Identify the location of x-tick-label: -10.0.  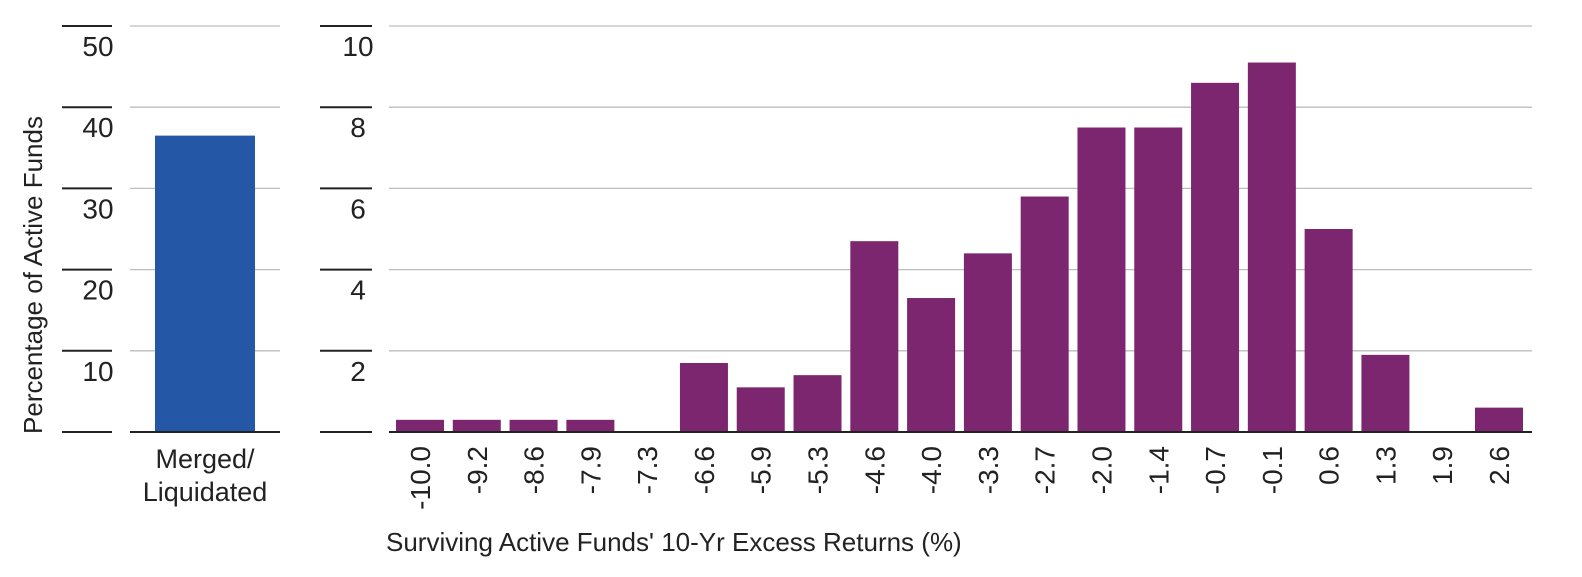
(420, 478).